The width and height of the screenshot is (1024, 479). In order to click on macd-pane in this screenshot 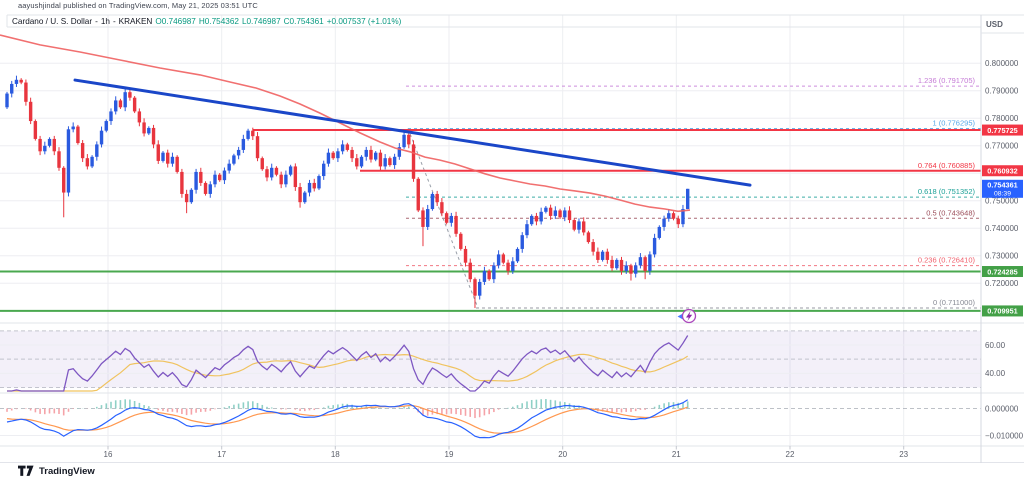, I will do `click(347, 419)`.